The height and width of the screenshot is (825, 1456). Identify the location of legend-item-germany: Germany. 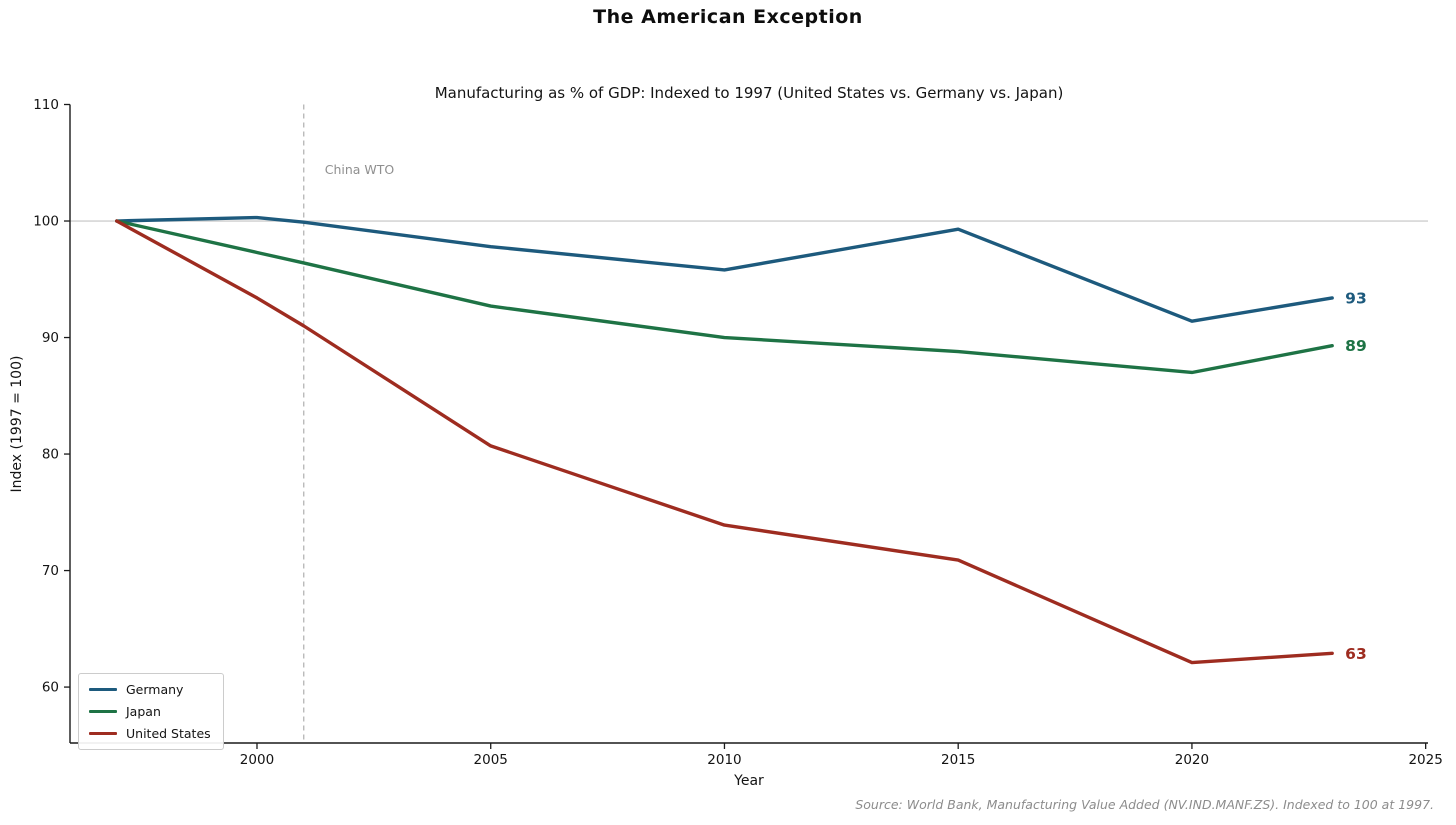
(150, 689).